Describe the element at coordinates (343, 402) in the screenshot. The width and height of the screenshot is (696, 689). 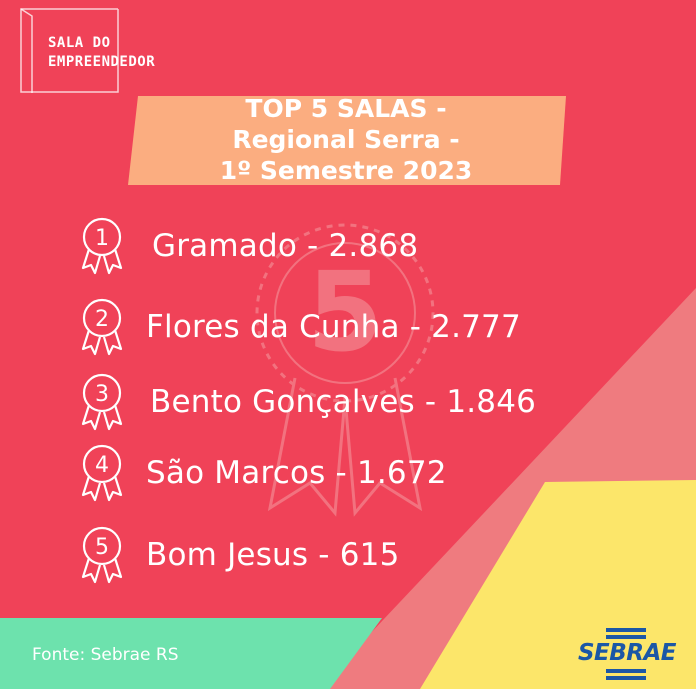
I see `ranking-label: Bento Gonçalves - 1.846` at that location.